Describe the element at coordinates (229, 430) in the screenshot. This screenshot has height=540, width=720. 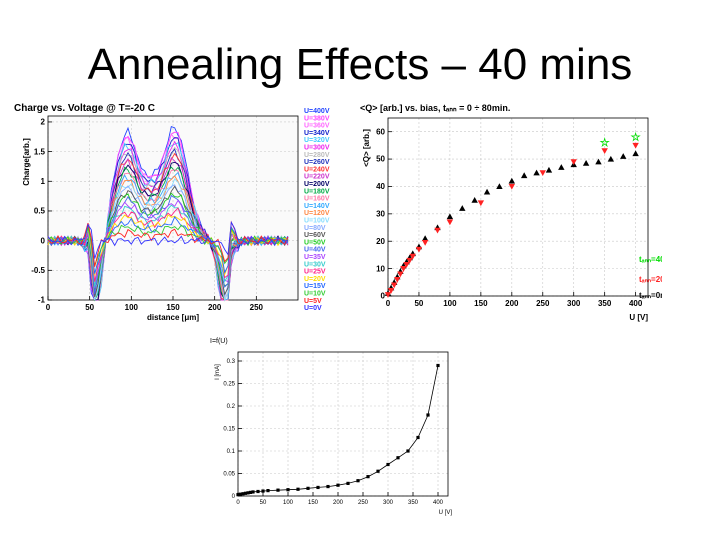
I see `y-tick-label: 0.15` at that location.